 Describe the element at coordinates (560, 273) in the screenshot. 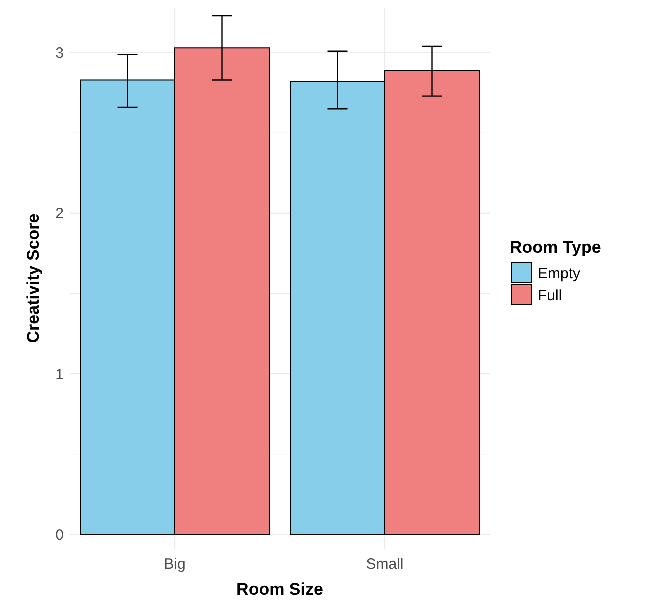

I see `legend-label: Empty` at that location.